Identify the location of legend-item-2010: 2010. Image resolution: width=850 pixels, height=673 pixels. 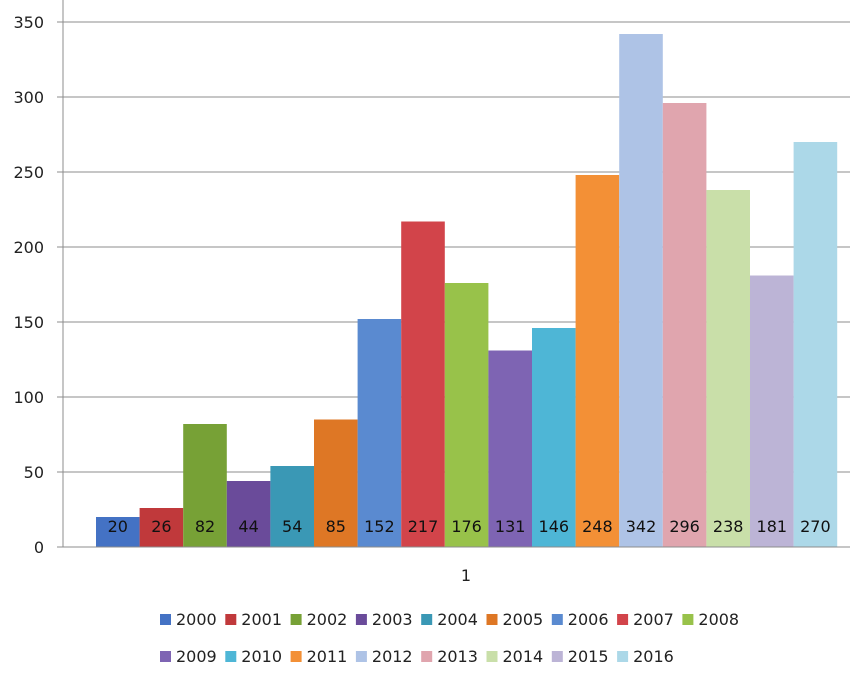
(253, 656).